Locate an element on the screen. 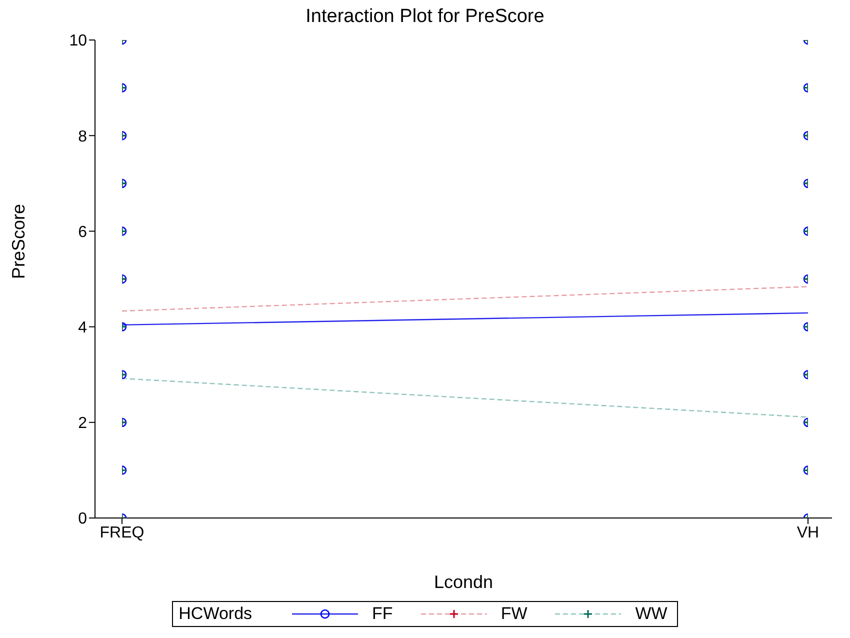 The height and width of the screenshot is (638, 850). legend-label: WW is located at coordinates (651, 614).